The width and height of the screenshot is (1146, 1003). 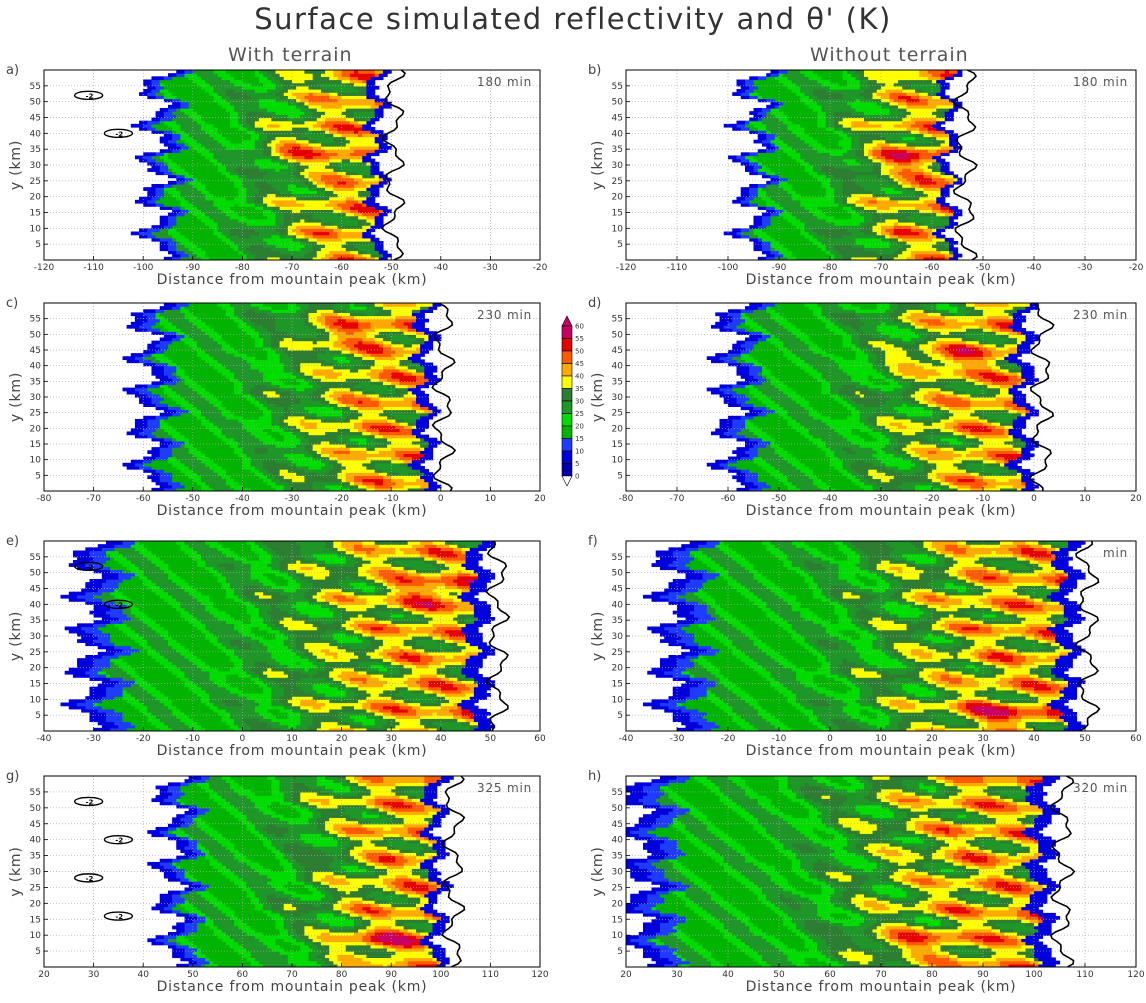 What do you see at coordinates (12, 541) in the screenshot?
I see `panel-letter: e)` at bounding box center [12, 541].